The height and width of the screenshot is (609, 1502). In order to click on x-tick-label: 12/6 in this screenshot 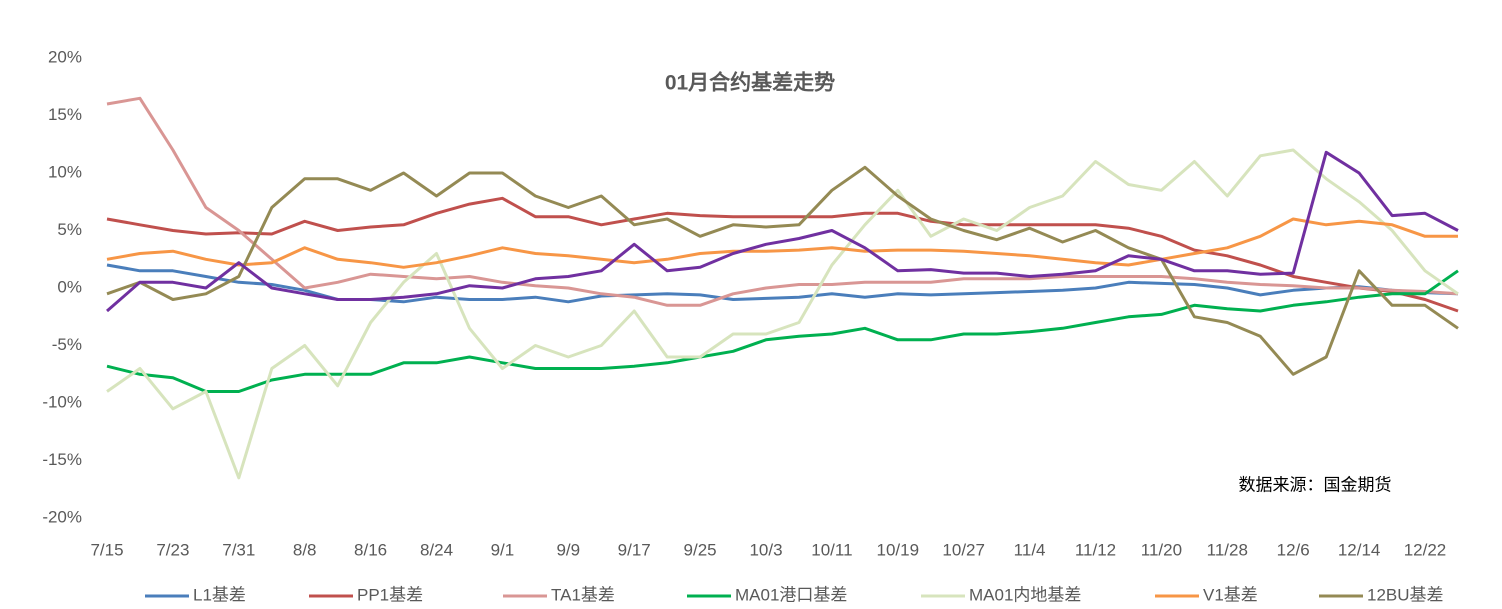, I will do `click(1293, 549)`.